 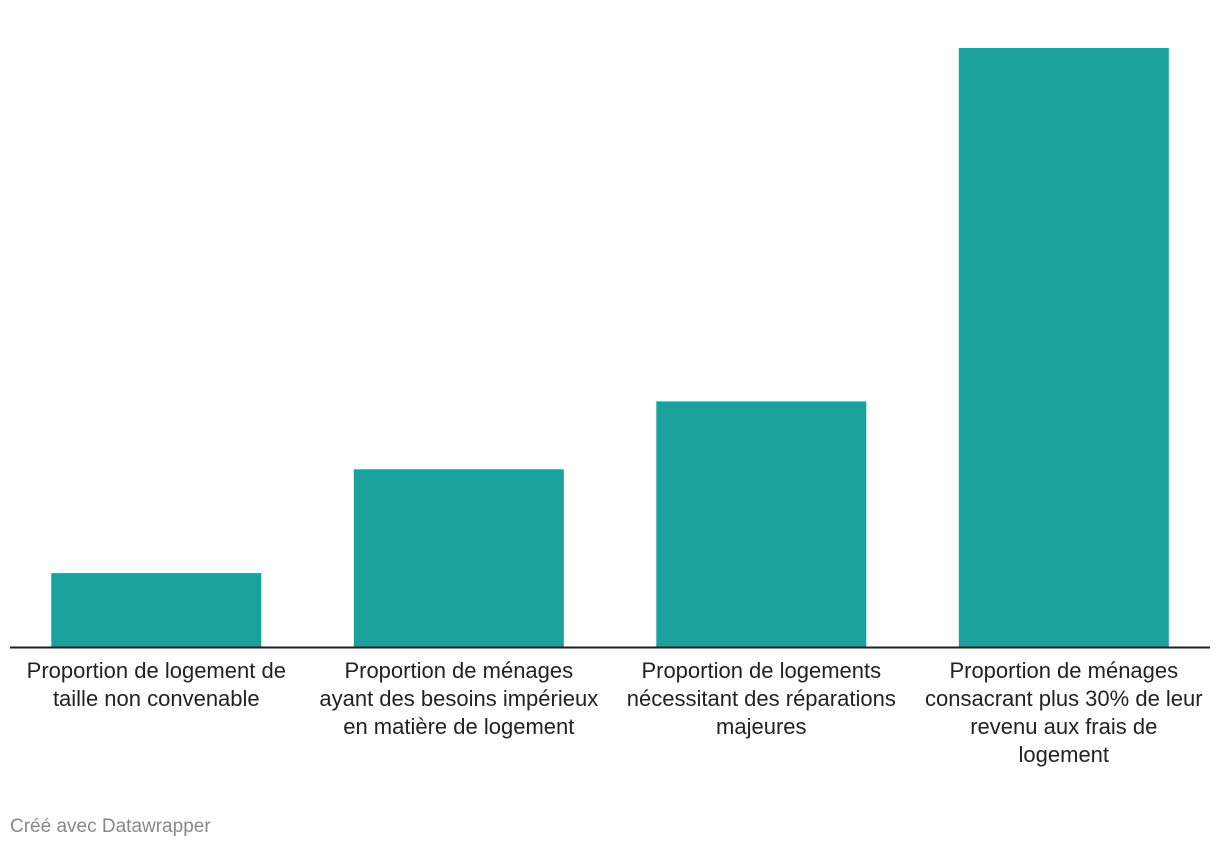 What do you see at coordinates (110, 826) in the screenshot?
I see `datawrapper-credit: Créé avec Datawrapper` at bounding box center [110, 826].